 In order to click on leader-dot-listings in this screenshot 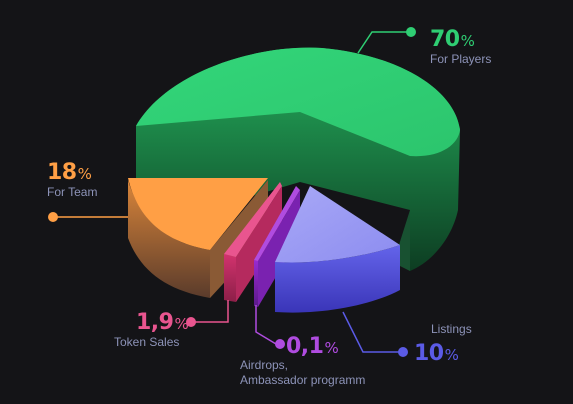, I will do `click(403, 352)`.